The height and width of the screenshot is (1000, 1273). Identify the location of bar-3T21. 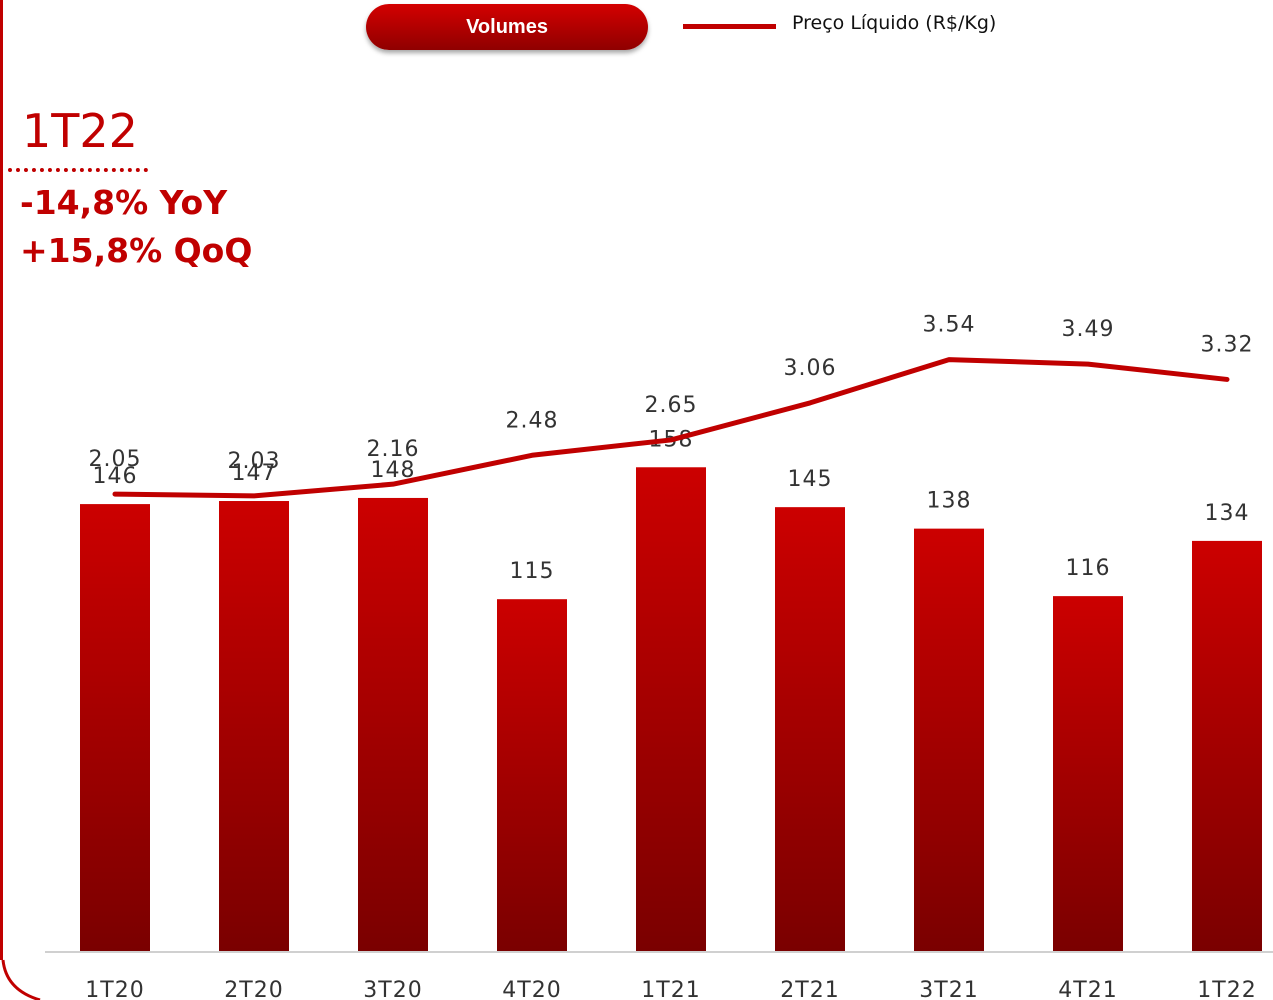
(949, 740).